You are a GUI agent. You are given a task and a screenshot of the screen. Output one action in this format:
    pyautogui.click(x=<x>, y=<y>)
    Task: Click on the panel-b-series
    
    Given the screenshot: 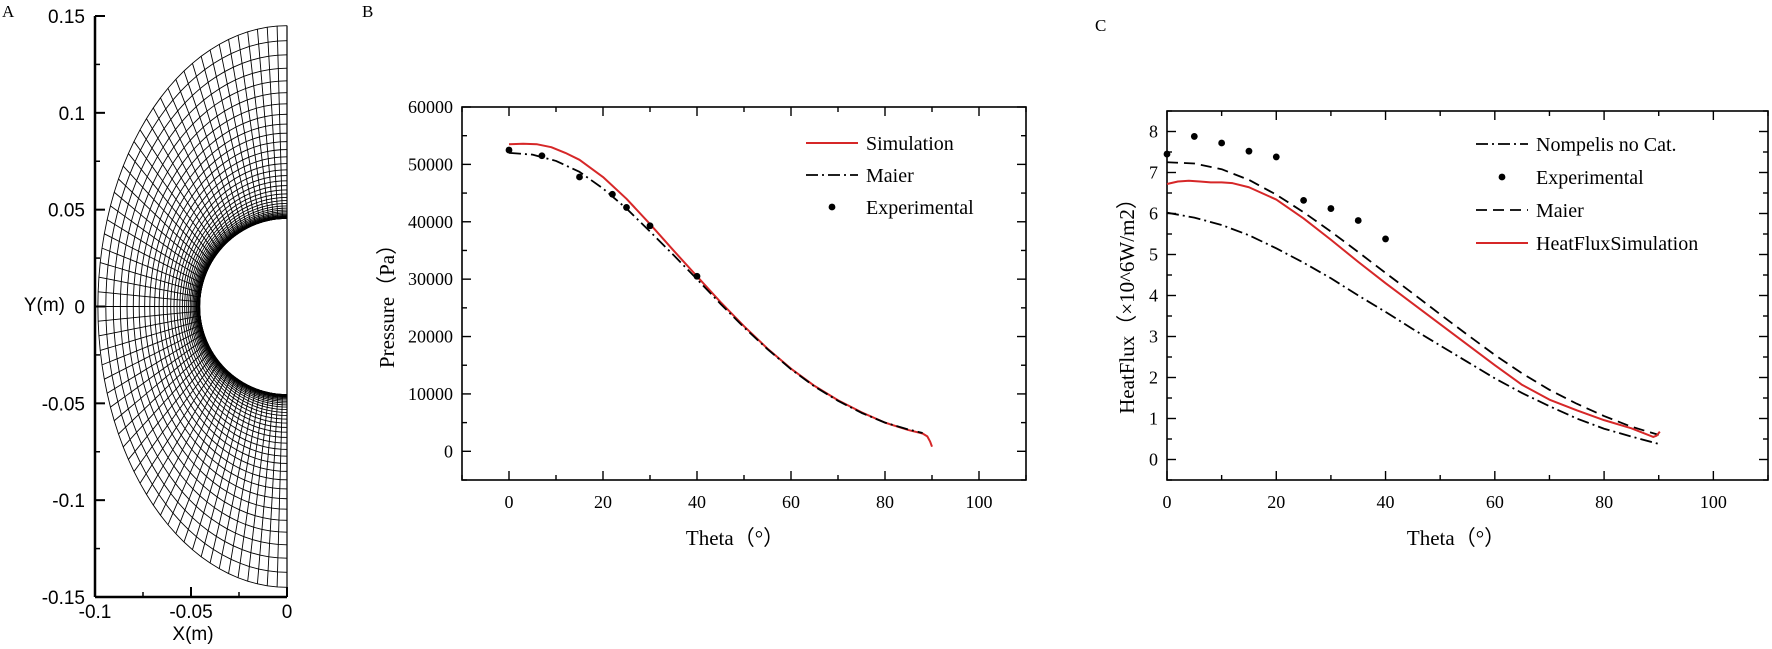 What is the action you would take?
    pyautogui.click(x=719, y=295)
    